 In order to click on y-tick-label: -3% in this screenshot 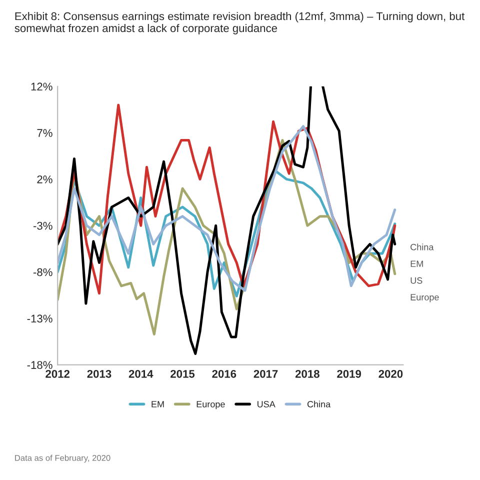, I will do `click(42, 226)`.